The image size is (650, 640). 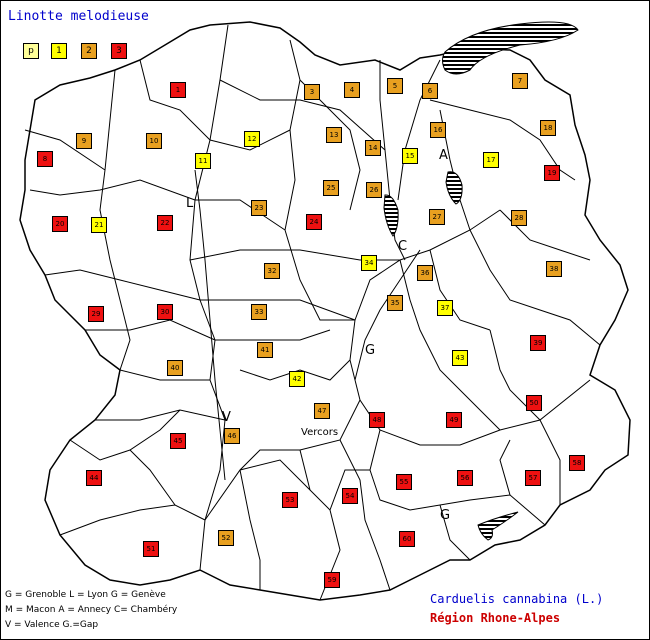 What do you see at coordinates (491, 160) in the screenshot?
I see `department-cell-17: 17` at bounding box center [491, 160].